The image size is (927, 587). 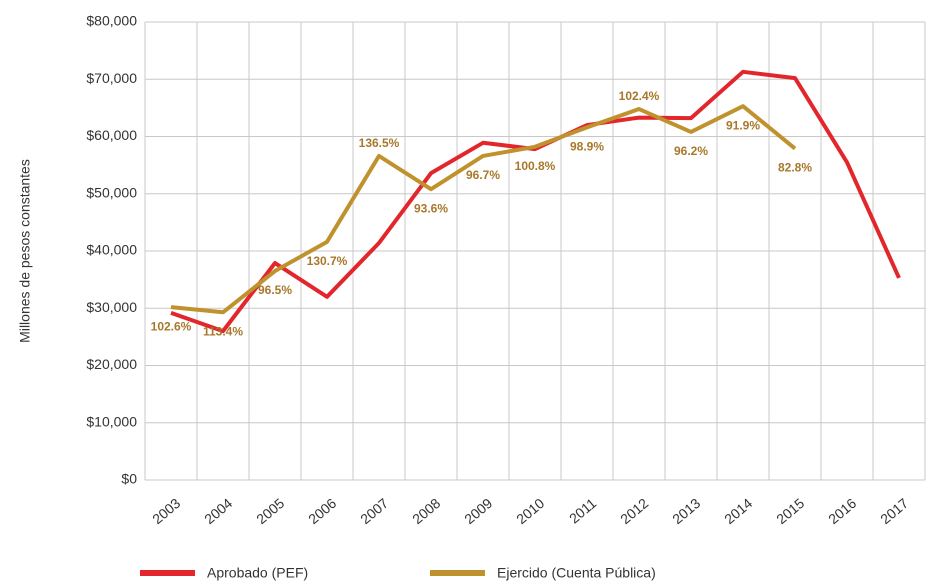 What do you see at coordinates (275, 290) in the screenshot?
I see `annotation: 96.5%` at bounding box center [275, 290].